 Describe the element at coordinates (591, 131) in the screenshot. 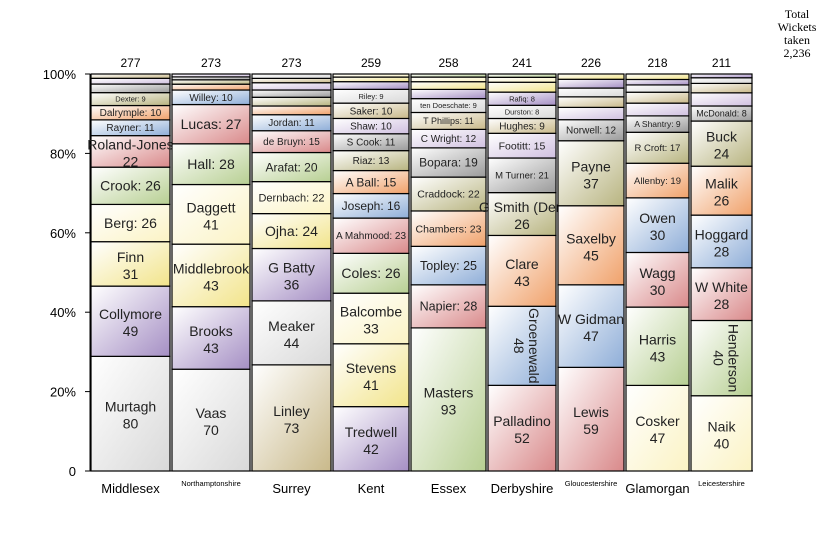

I see `segment-label: Norwell: 12` at that location.